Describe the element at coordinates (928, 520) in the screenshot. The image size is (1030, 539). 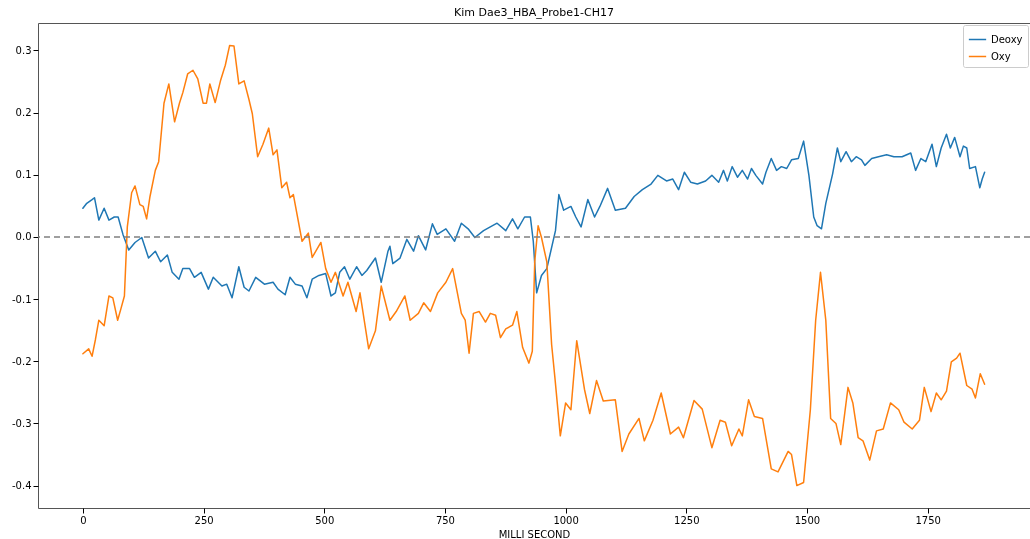
I see `x-tick-label: 1750` at that location.